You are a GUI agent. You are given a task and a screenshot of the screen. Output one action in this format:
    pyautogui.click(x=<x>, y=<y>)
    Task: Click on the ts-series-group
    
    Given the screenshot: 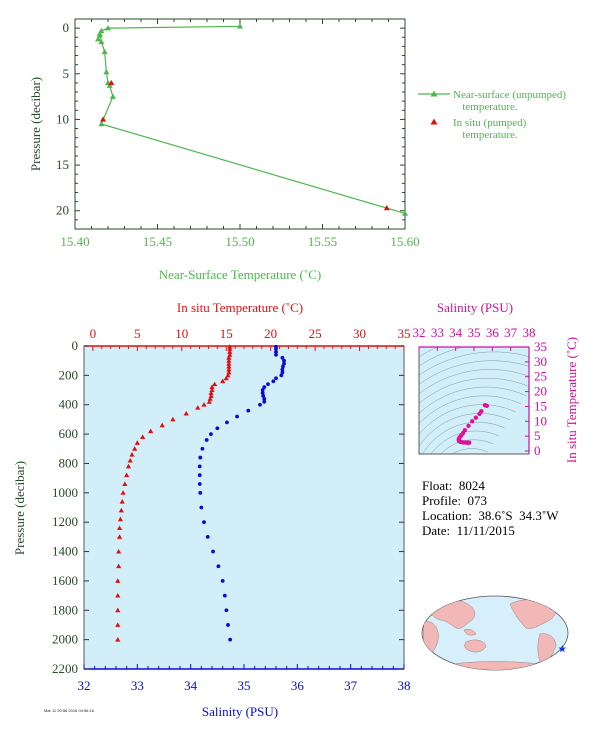 What is the action you would take?
    pyautogui.click(x=473, y=424)
    